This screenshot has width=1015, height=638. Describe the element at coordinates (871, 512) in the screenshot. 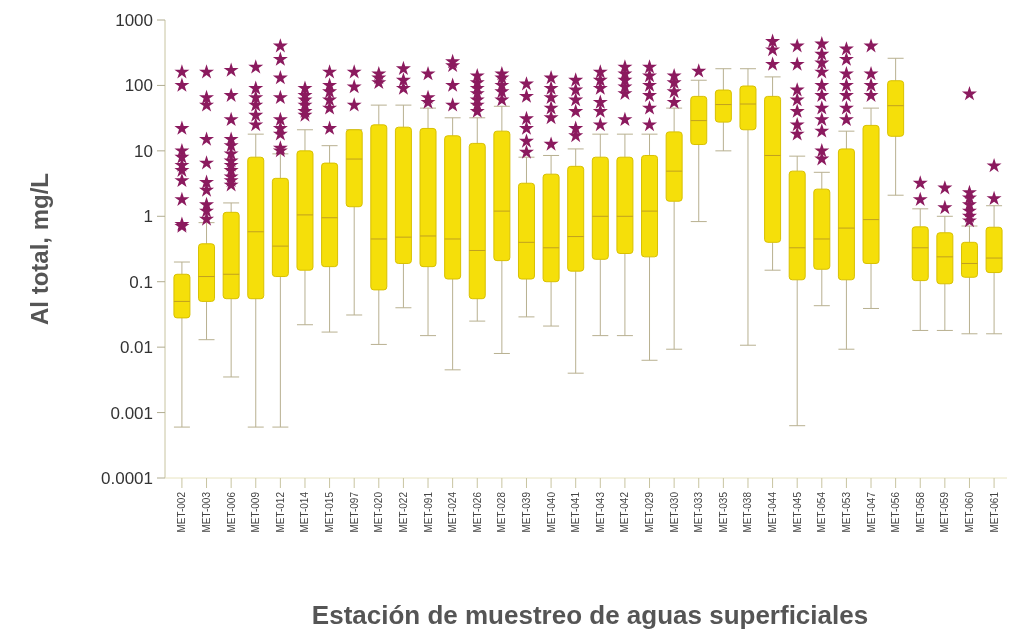

I see `x-tick-label: MET-047` at that location.